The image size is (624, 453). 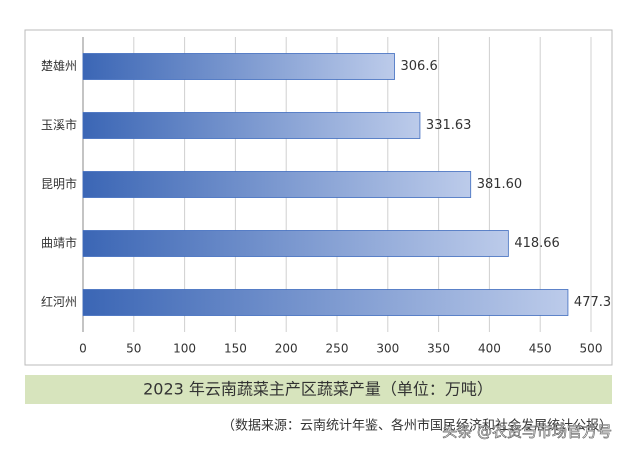 What do you see at coordinates (286, 349) in the screenshot?
I see `x-tick-label: 200` at bounding box center [286, 349].